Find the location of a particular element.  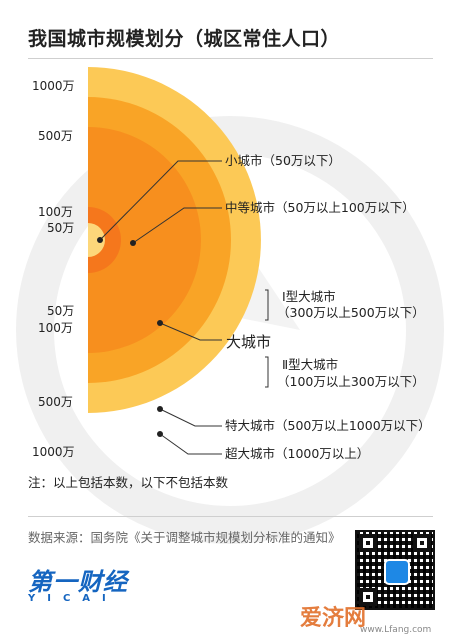

leader-large-type2 is located at coordinates (267, 372).